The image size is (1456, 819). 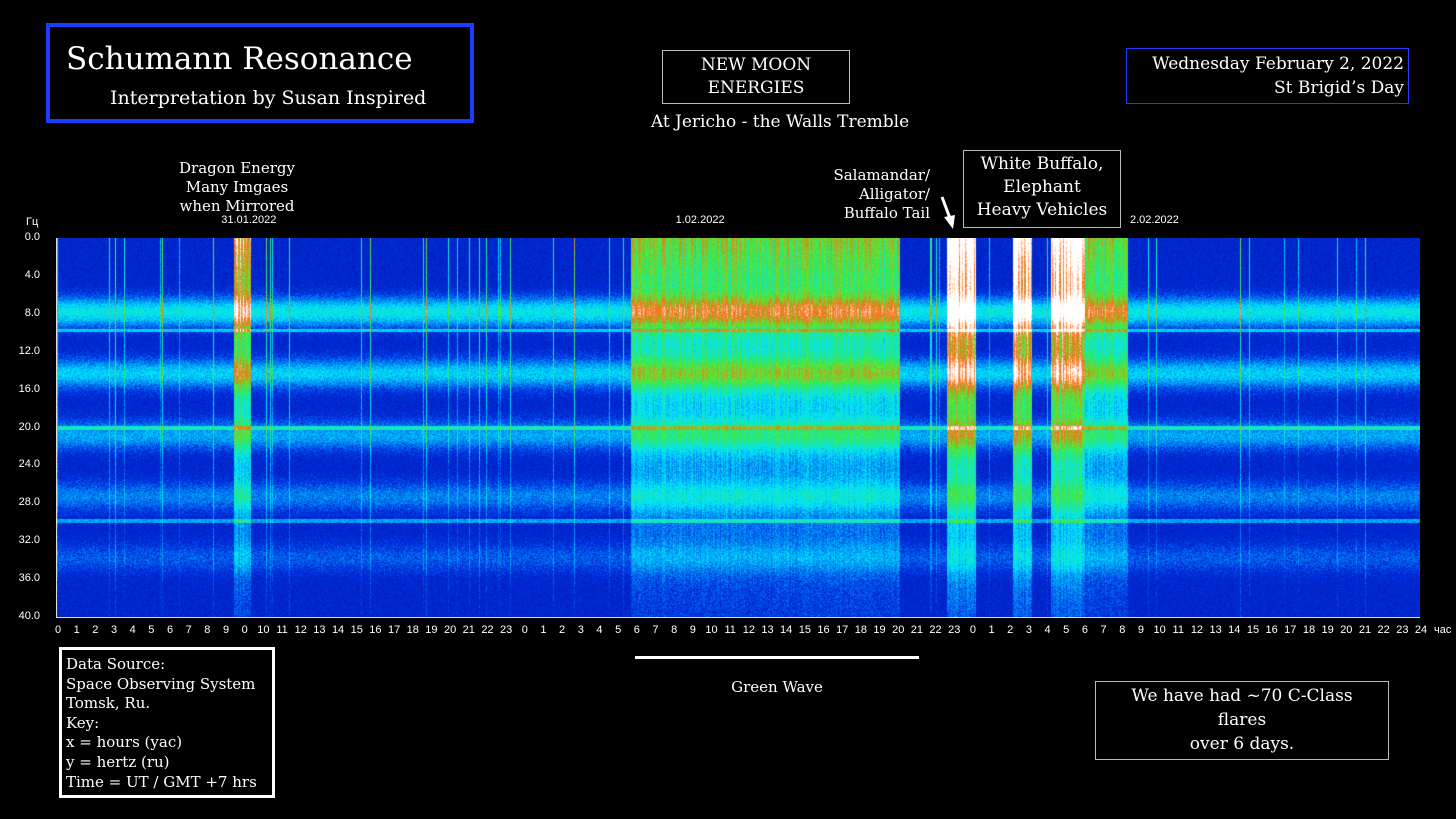 I want to click on annotation-line: Many Imgaes, so click(x=237, y=187).